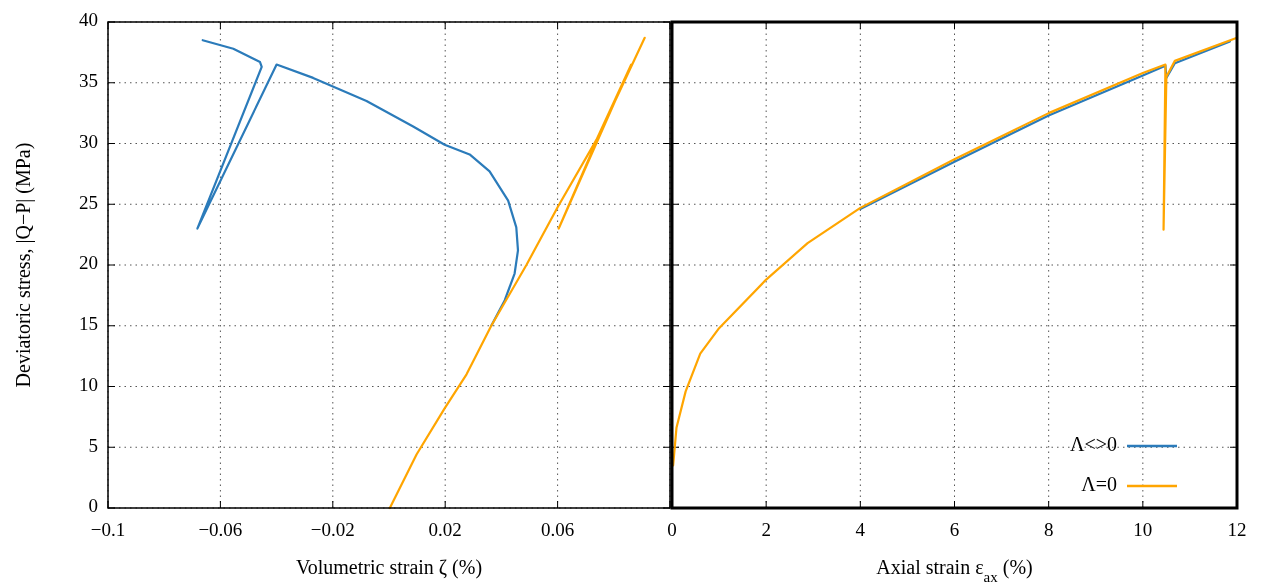 Image resolution: width=1262 pixels, height=583 pixels. What do you see at coordinates (1048, 529) in the screenshot?
I see `x-tick-label: 8` at bounding box center [1048, 529].